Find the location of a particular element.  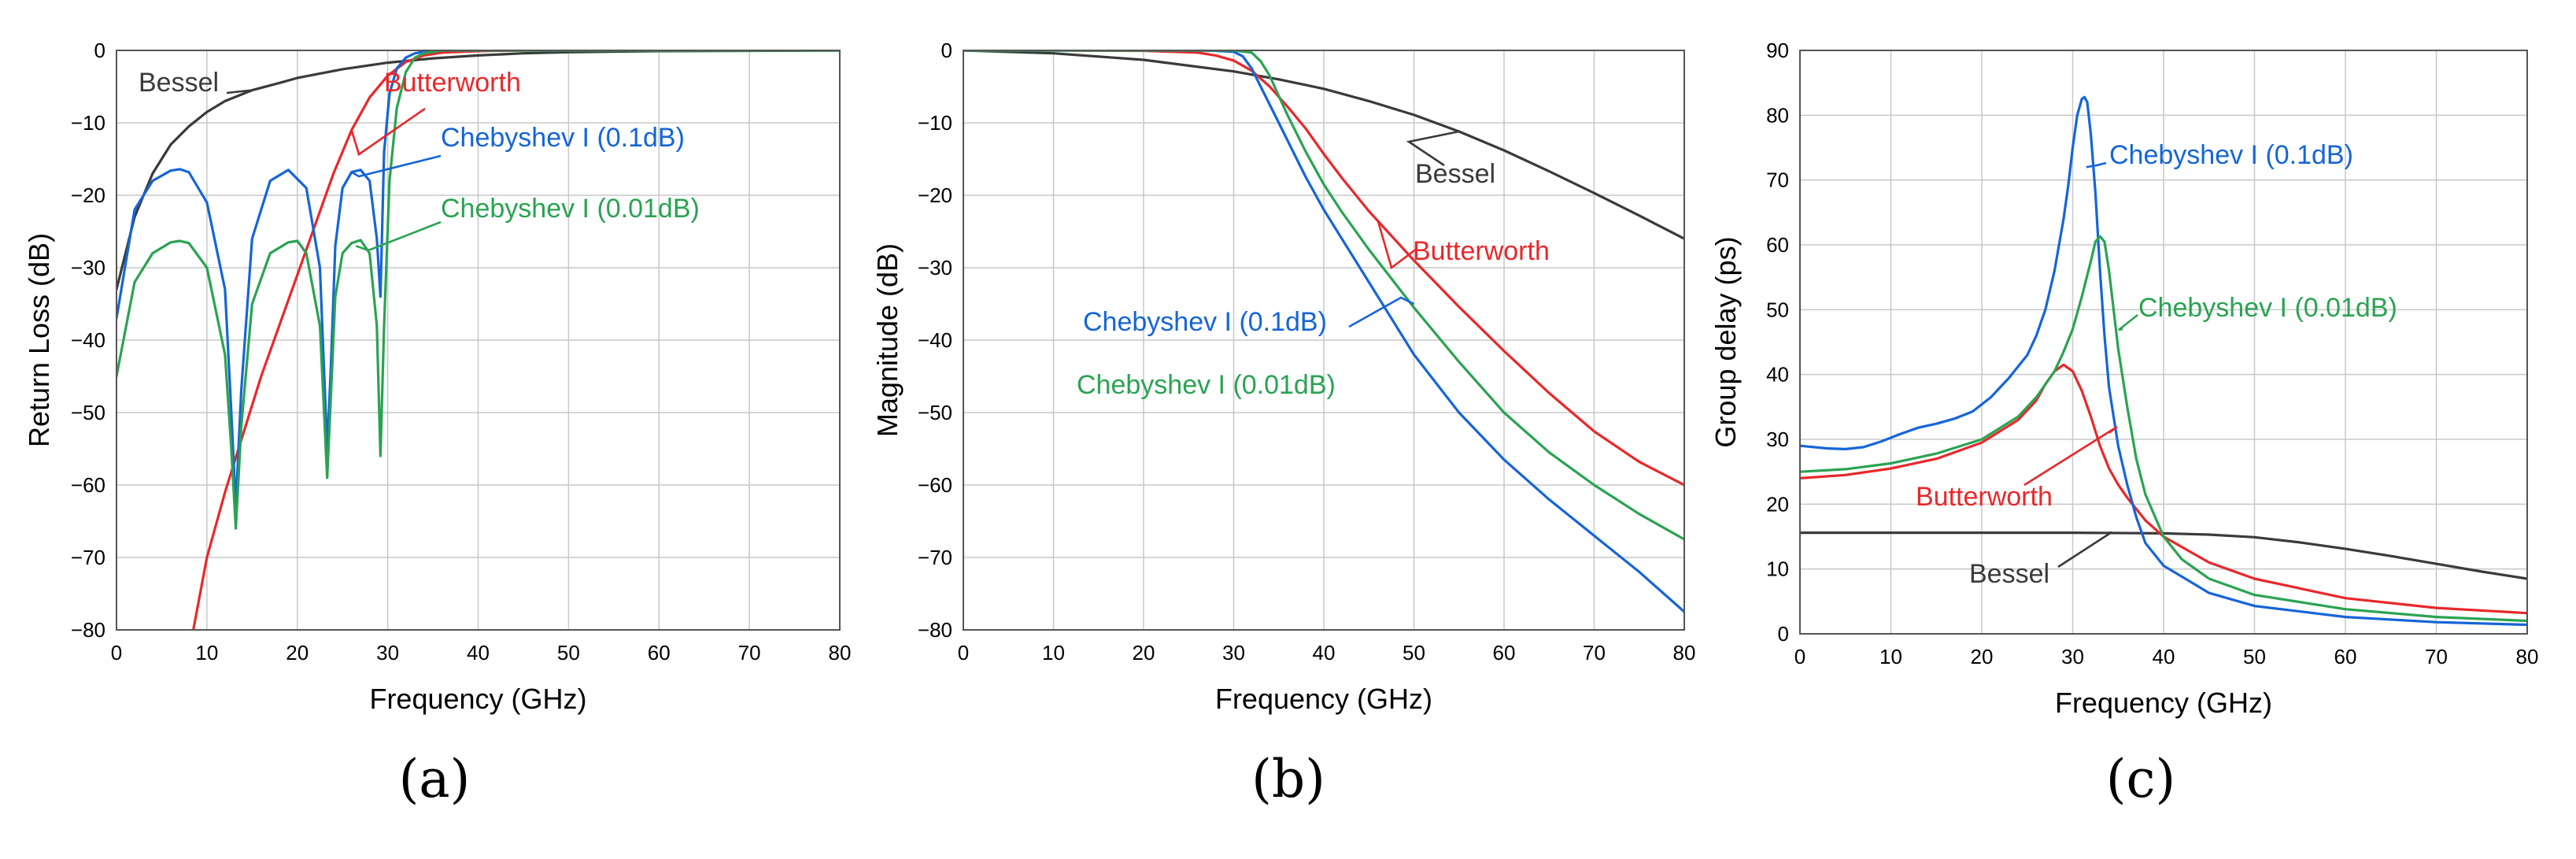

series-butterworth-c is located at coordinates (2163, 489).